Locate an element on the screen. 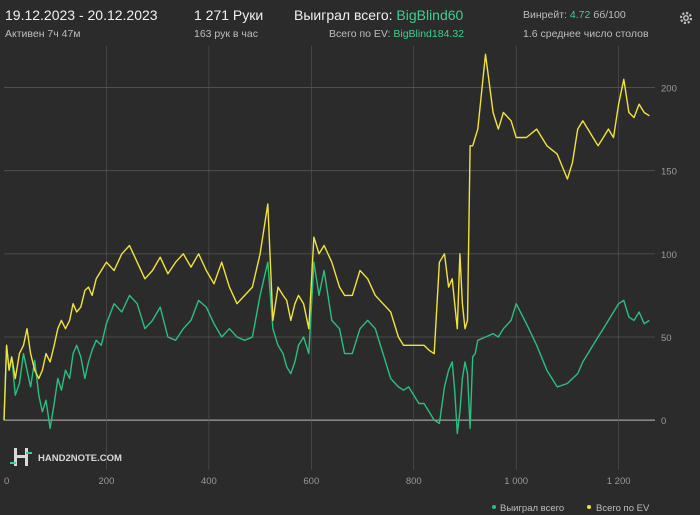 The width and height of the screenshot is (700, 515). hands-per-hour: 163 рук в час is located at coordinates (226, 34).